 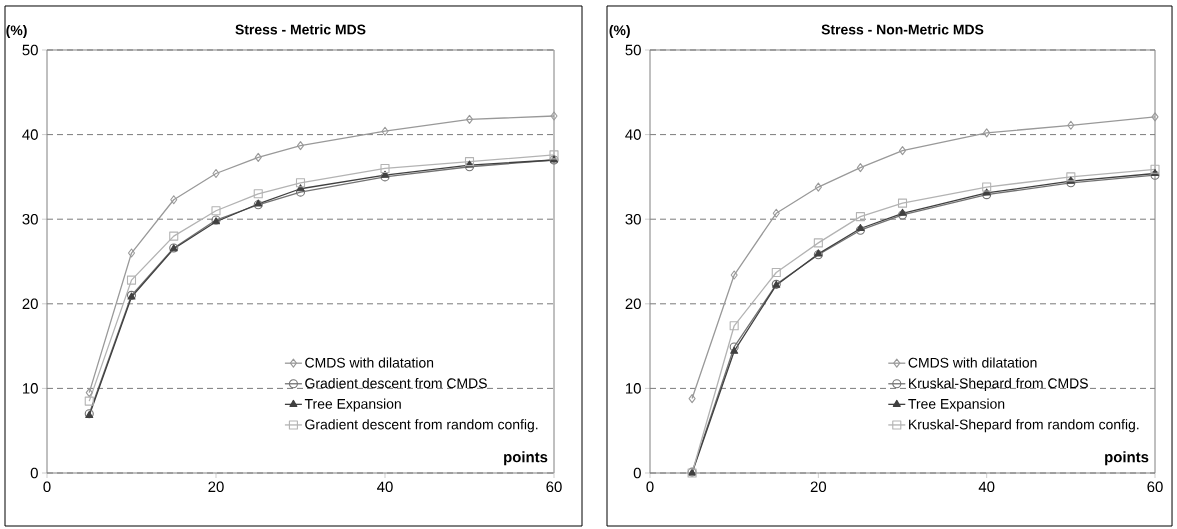 I want to click on legend-label: Gradient descent from random config., so click(x=421, y=426).